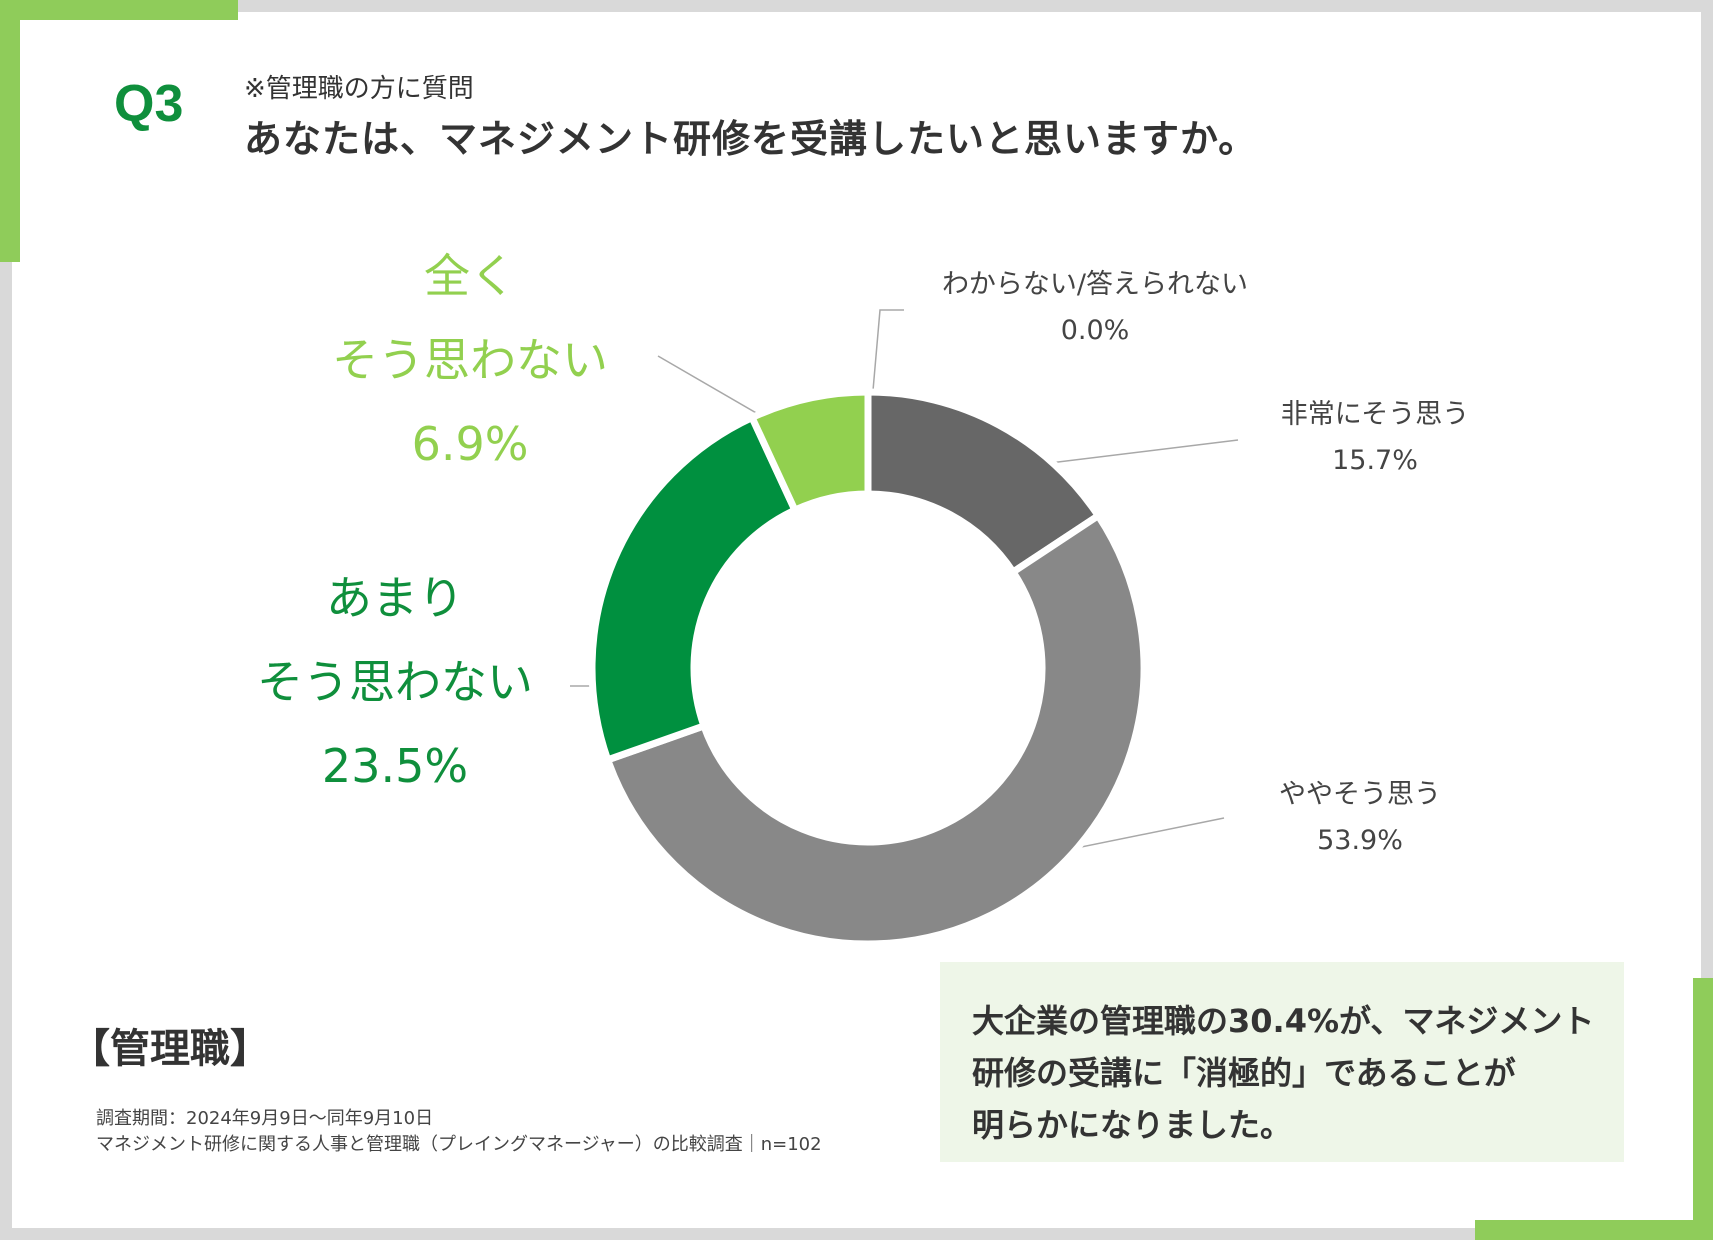 This screenshot has height=1240, width=1713. I want to click on source-period: 調査期間：2024年9月9日〜同年9月10日, so click(265, 1118).